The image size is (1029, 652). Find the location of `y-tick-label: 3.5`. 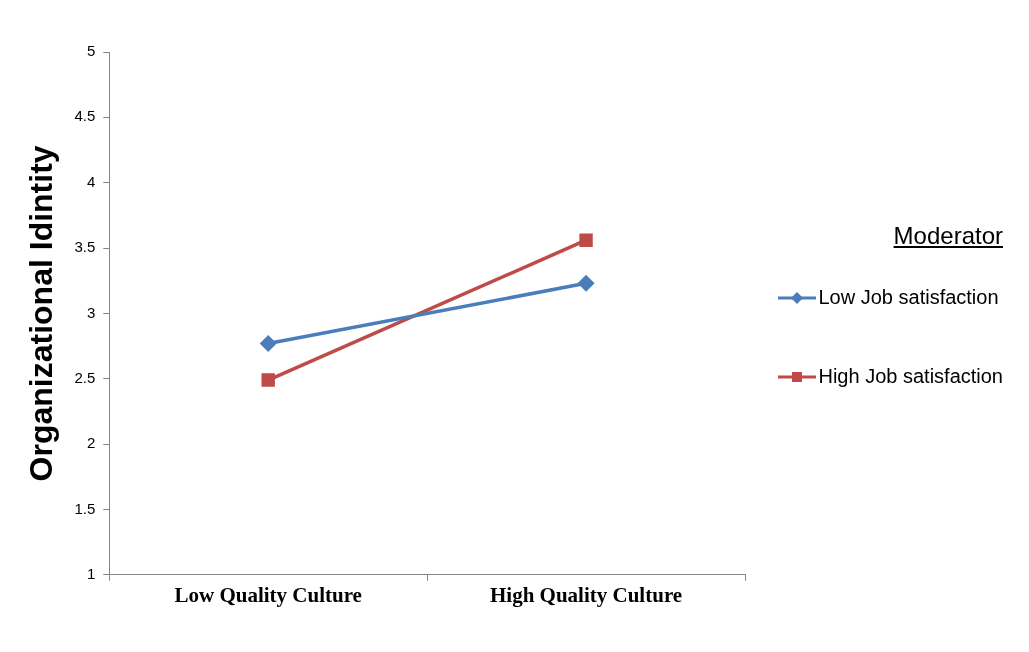

y-tick-label: 3.5 is located at coordinates (85, 247).